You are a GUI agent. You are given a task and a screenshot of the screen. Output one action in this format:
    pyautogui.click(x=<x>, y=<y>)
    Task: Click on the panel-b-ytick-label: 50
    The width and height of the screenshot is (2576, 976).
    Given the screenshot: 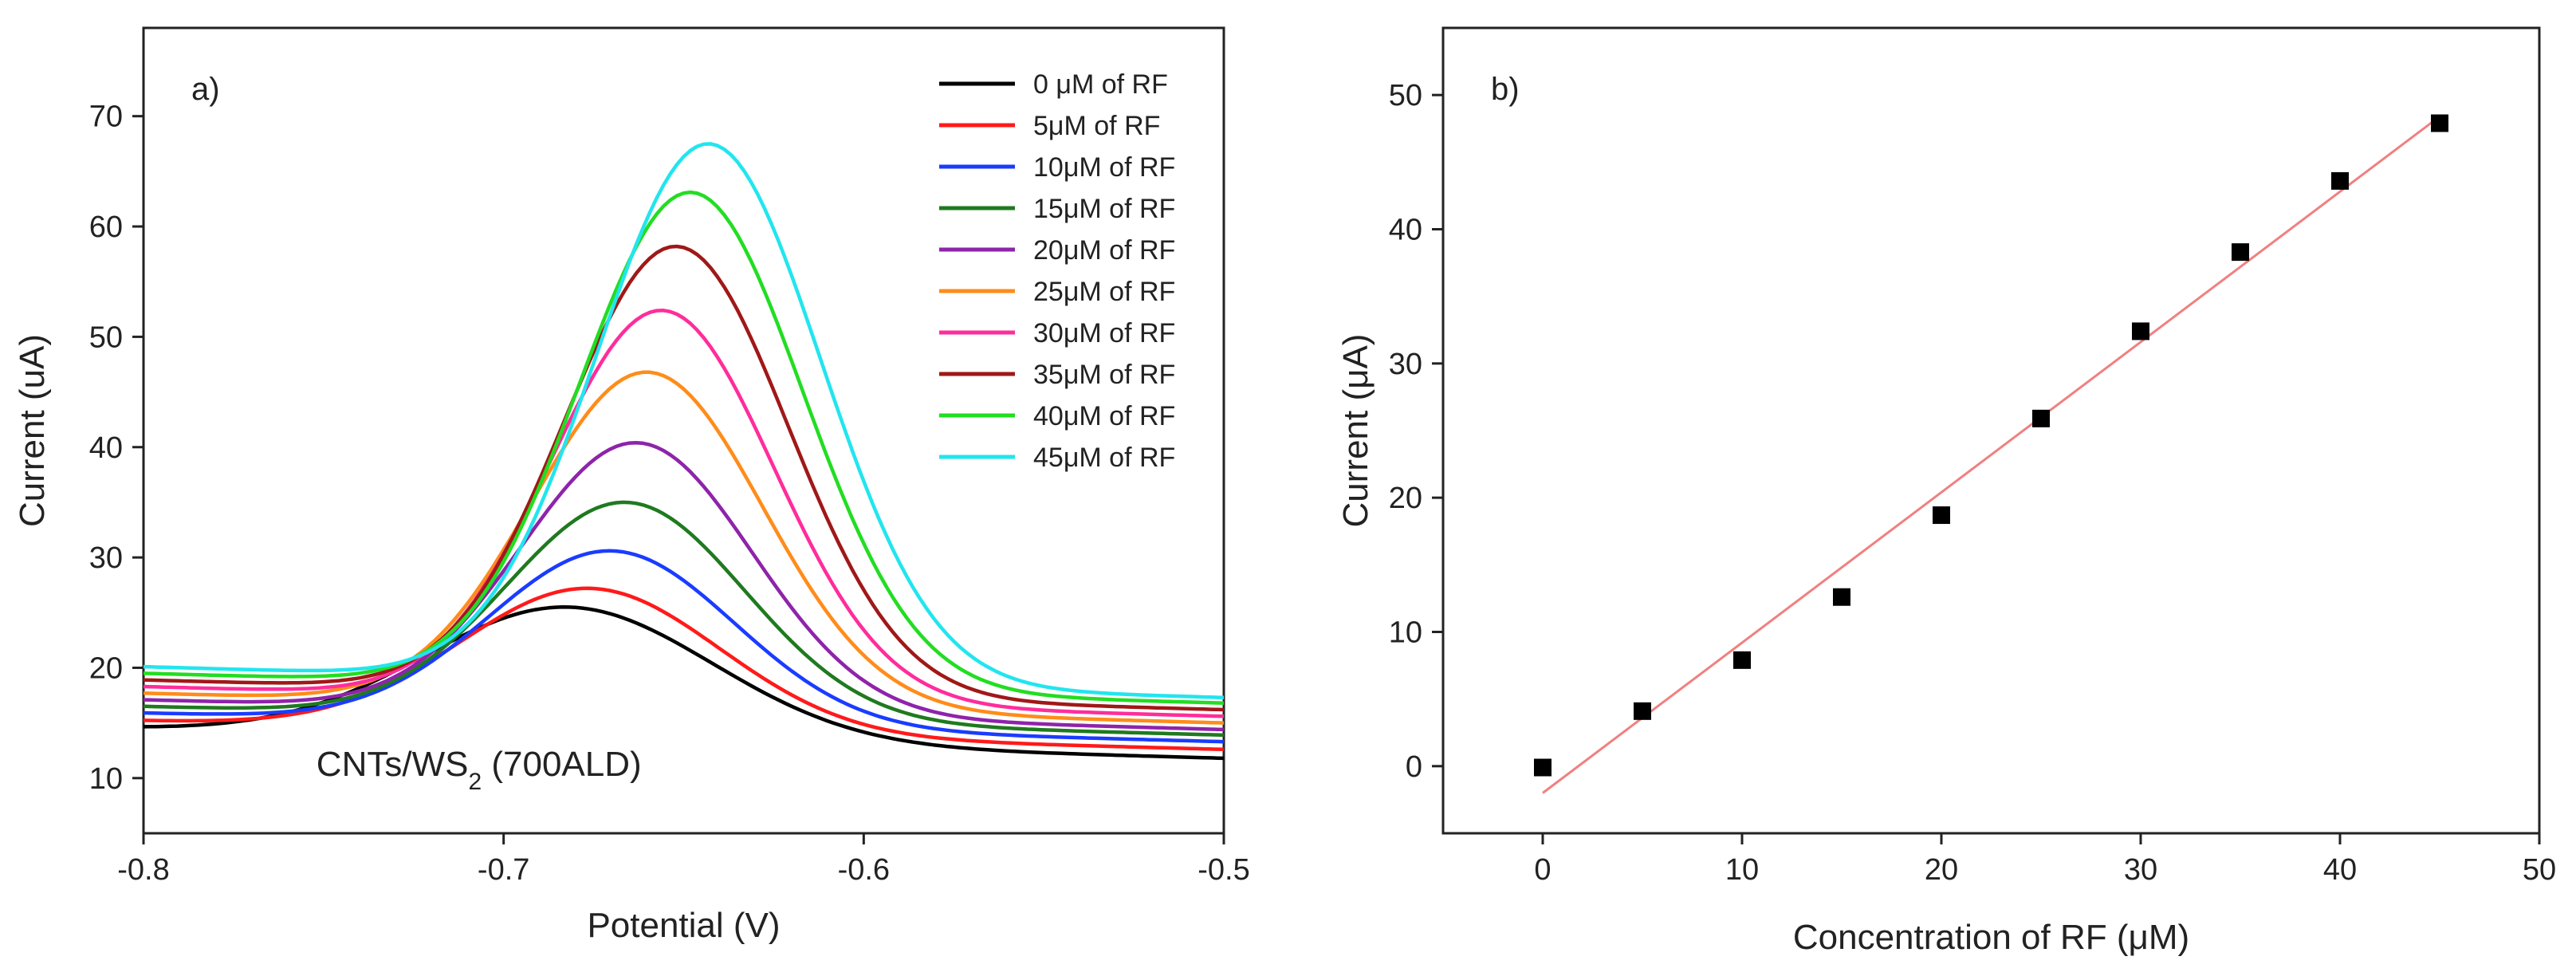 What is the action you would take?
    pyautogui.click(x=1405, y=95)
    